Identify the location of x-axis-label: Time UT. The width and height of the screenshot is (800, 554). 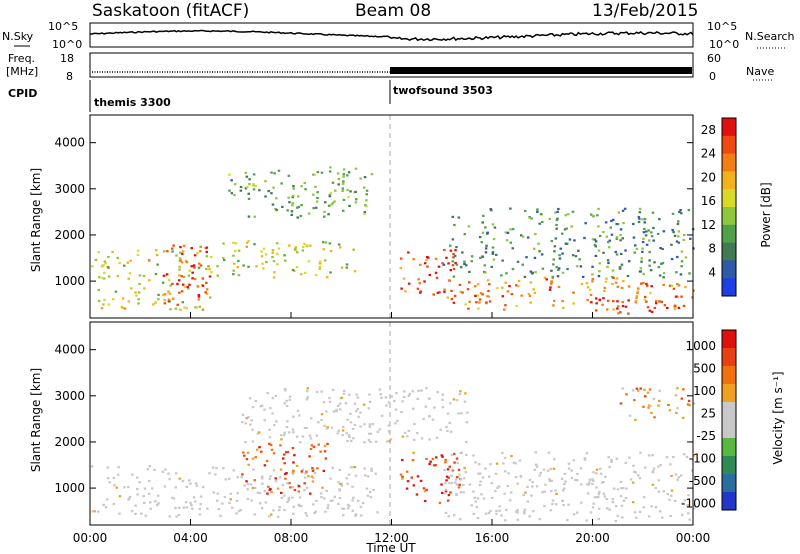
(390, 547).